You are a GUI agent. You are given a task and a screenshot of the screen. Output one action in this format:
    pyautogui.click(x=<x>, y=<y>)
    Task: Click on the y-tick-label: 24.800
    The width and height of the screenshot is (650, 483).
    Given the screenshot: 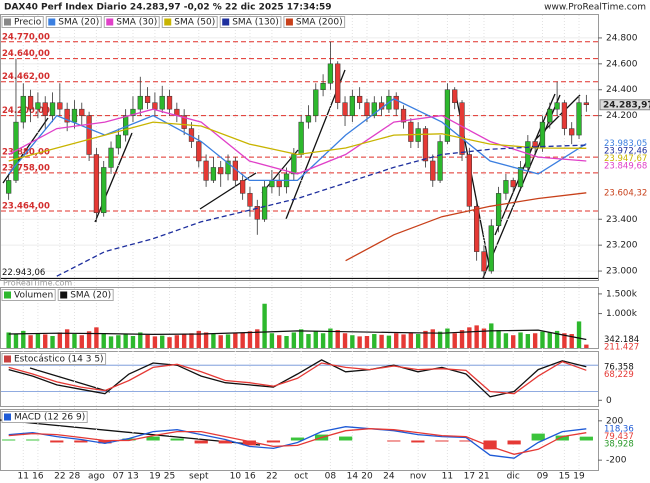 What is the action you would take?
    pyautogui.click(x=622, y=38)
    